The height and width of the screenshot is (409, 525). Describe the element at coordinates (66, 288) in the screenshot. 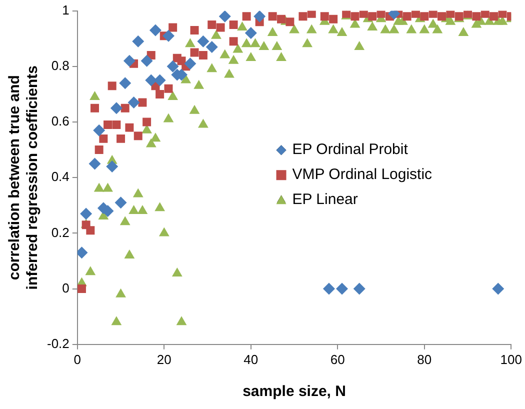

I see `y-tick-label: 0` at that location.